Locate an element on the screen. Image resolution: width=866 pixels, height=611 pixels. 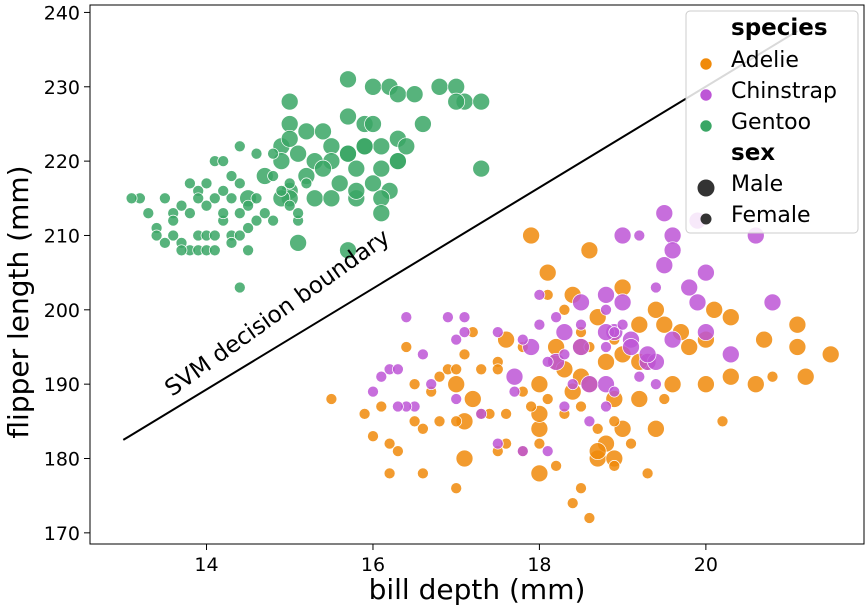
y-tick-label: 190 is located at coordinates (62, 385).